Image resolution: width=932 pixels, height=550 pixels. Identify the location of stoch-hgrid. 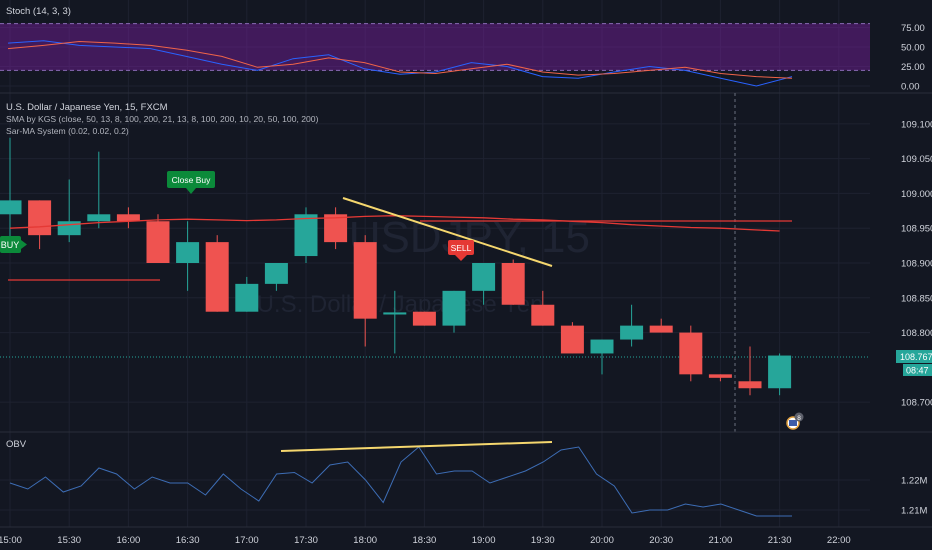
(435, 57).